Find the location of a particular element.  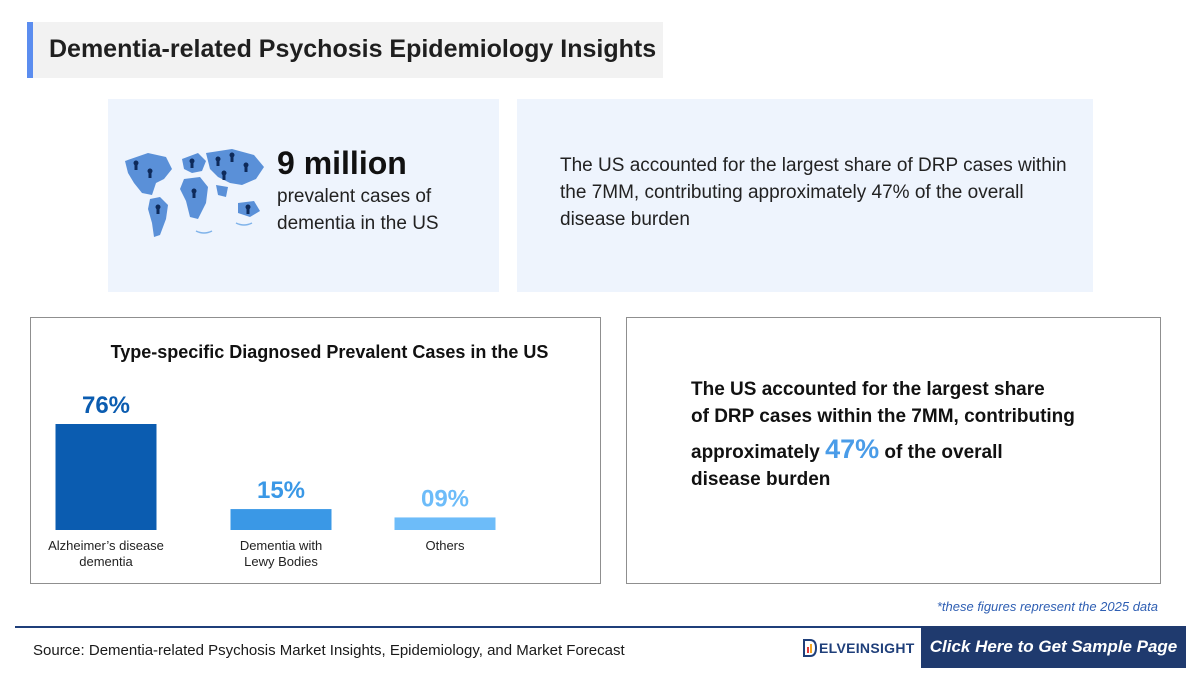

highlight-line-3-post: of the overall is located at coordinates (941, 452).